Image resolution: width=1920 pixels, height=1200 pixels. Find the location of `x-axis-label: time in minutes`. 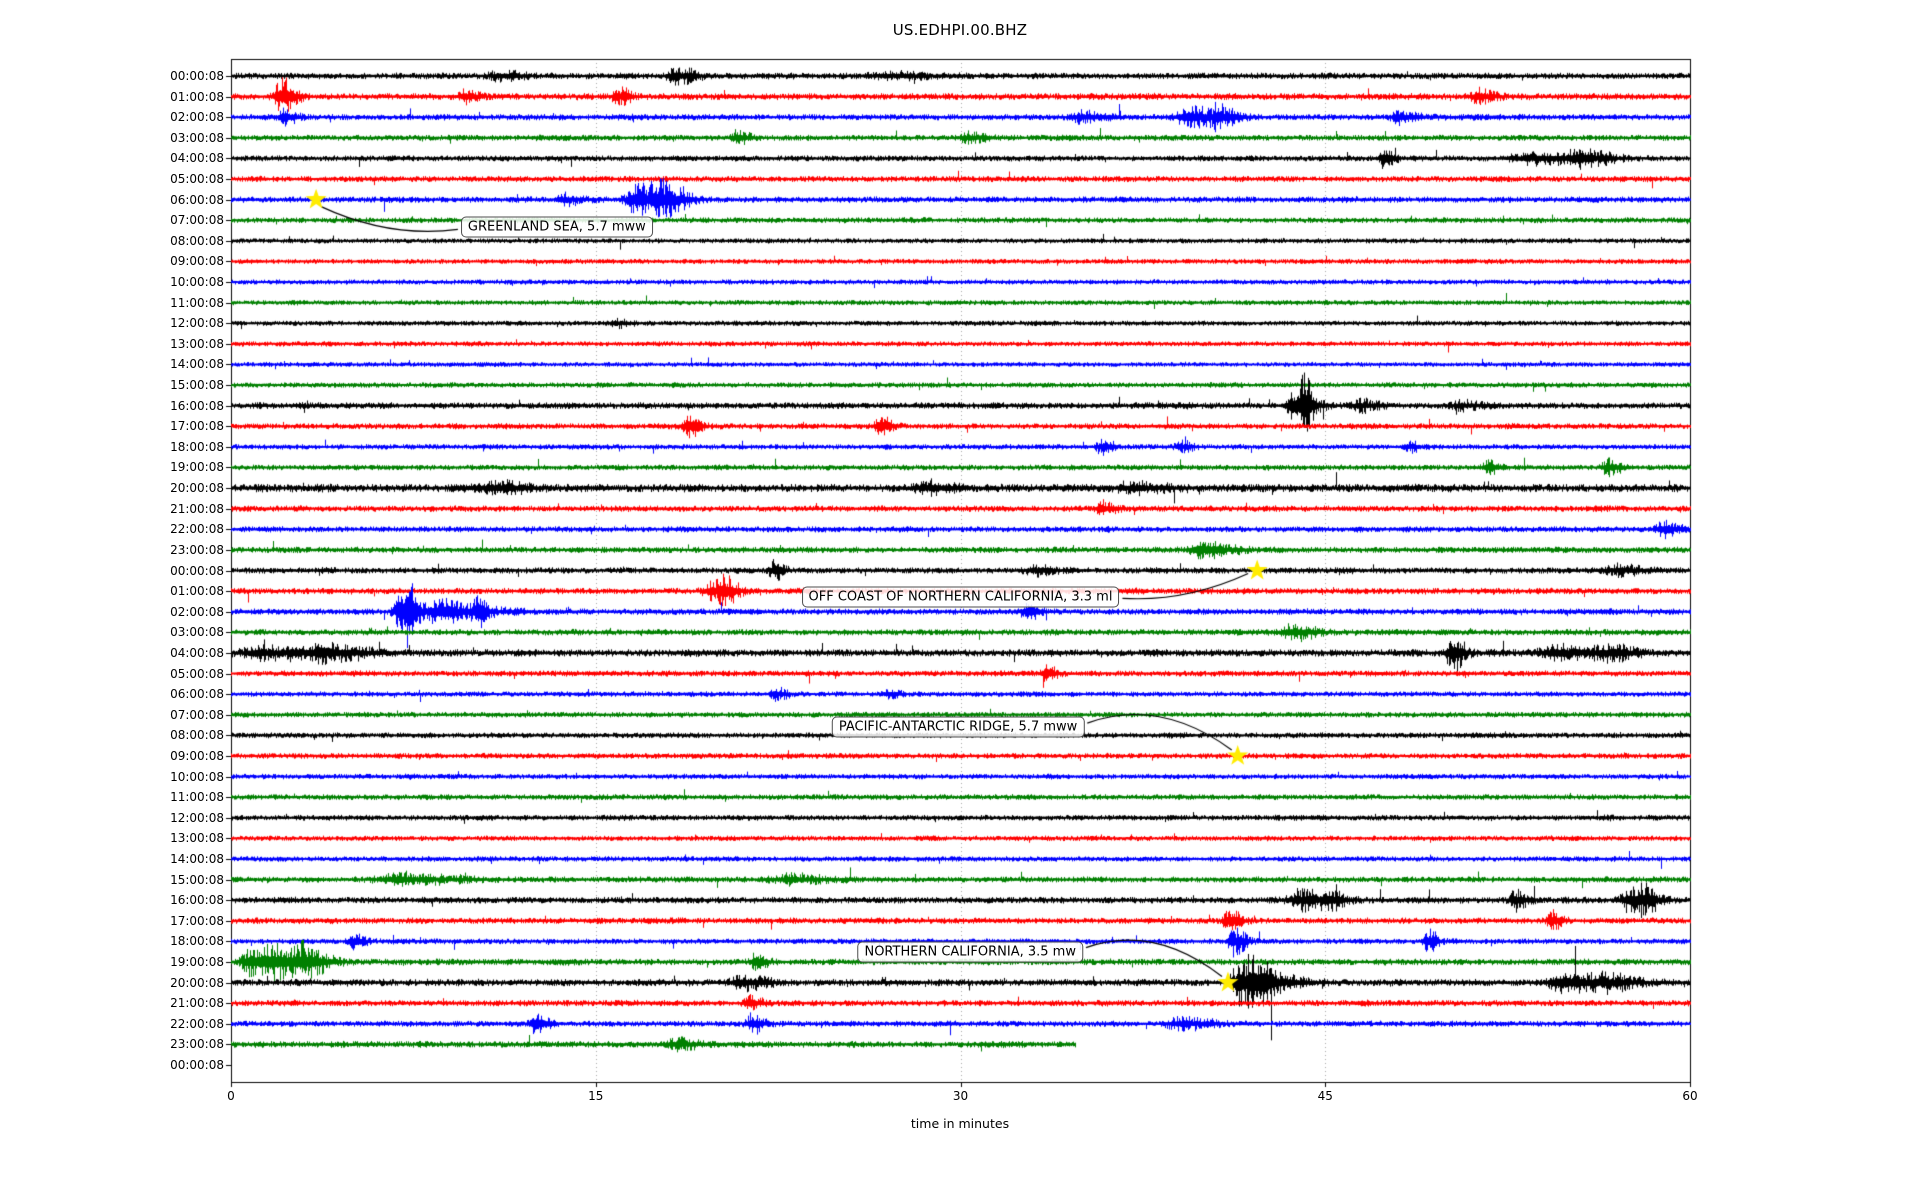

x-axis-label: time in minutes is located at coordinates (960, 1123).